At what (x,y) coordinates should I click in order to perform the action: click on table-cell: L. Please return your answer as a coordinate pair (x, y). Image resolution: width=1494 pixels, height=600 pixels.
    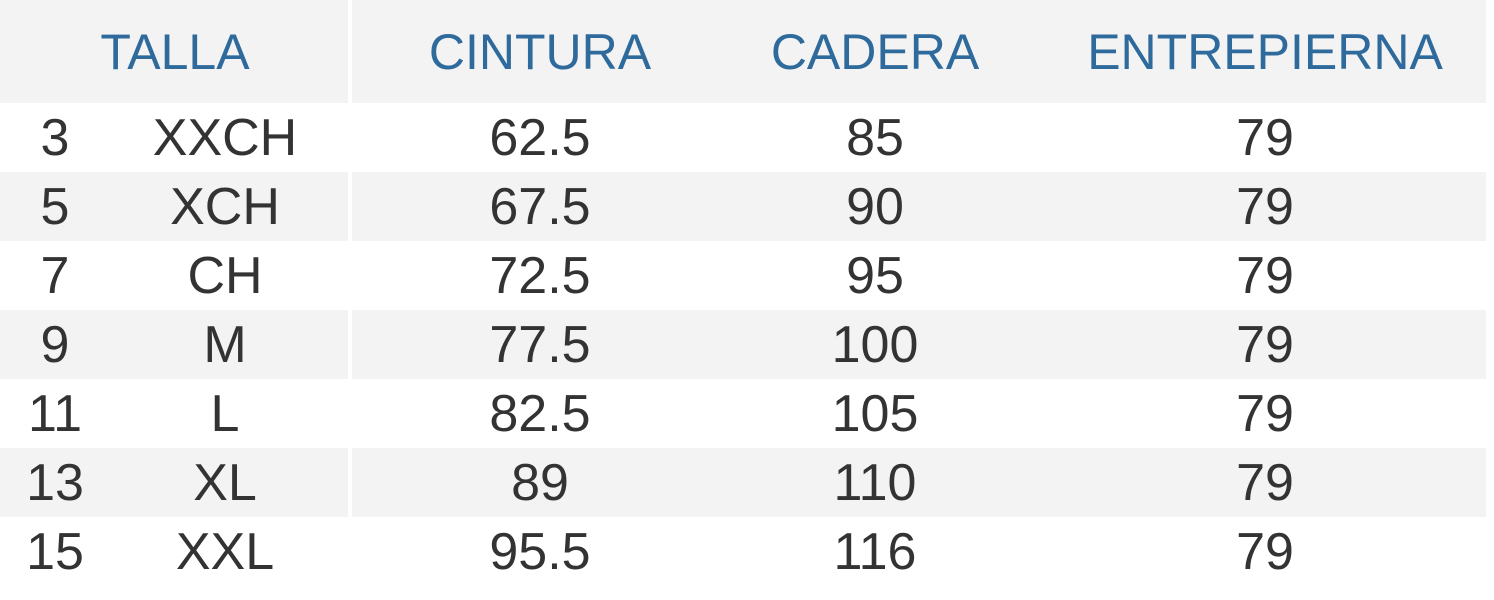
    Looking at the image, I should click on (225, 413).